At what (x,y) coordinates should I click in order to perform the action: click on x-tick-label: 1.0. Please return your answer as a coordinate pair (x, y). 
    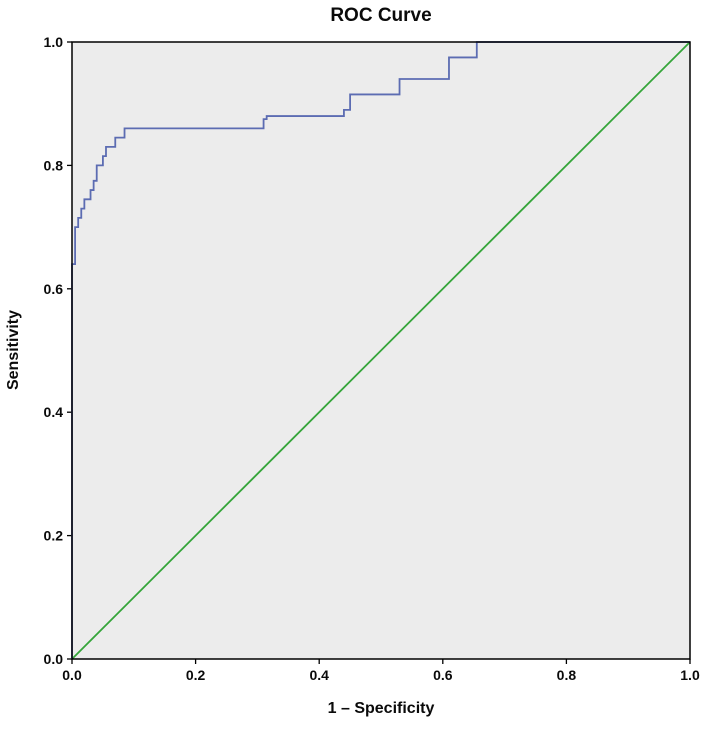
    Looking at the image, I should click on (690, 675).